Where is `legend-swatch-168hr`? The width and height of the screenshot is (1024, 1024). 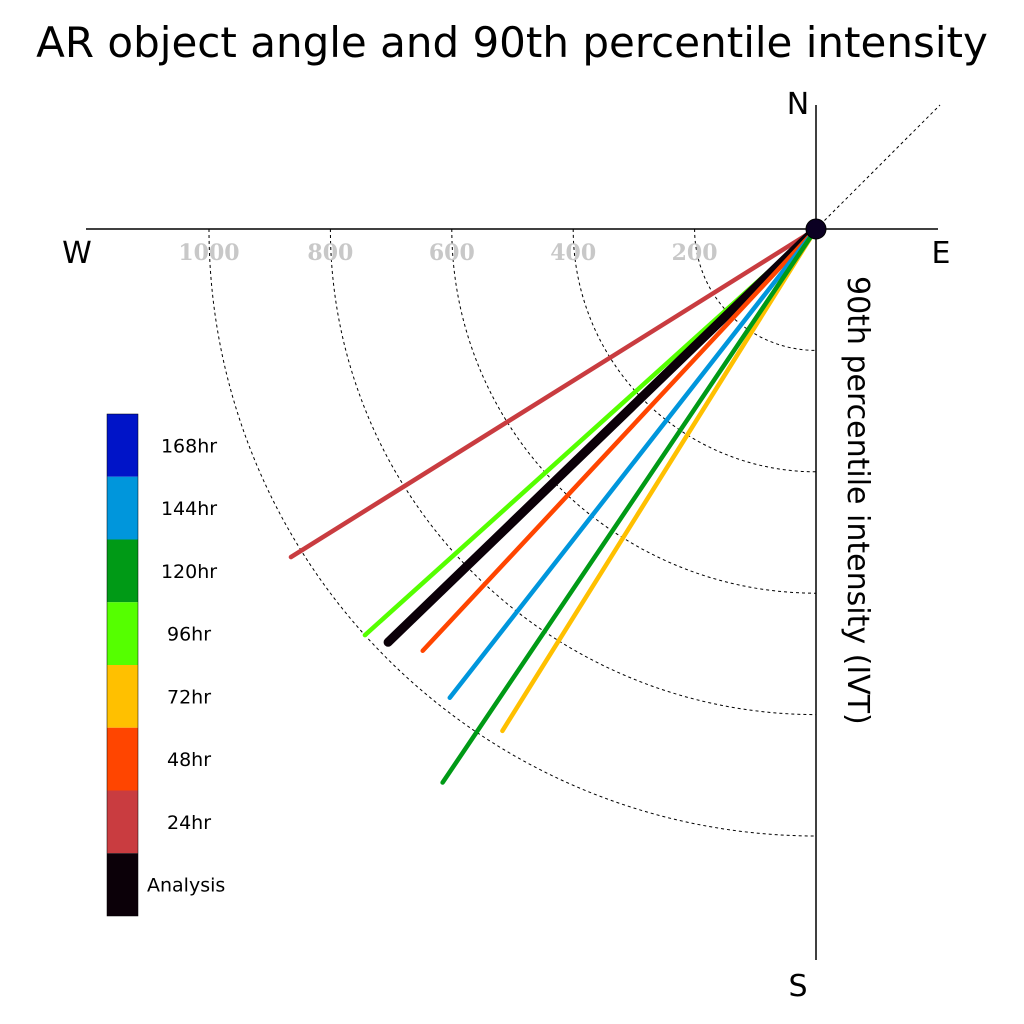 legend-swatch-168hr is located at coordinates (122, 445).